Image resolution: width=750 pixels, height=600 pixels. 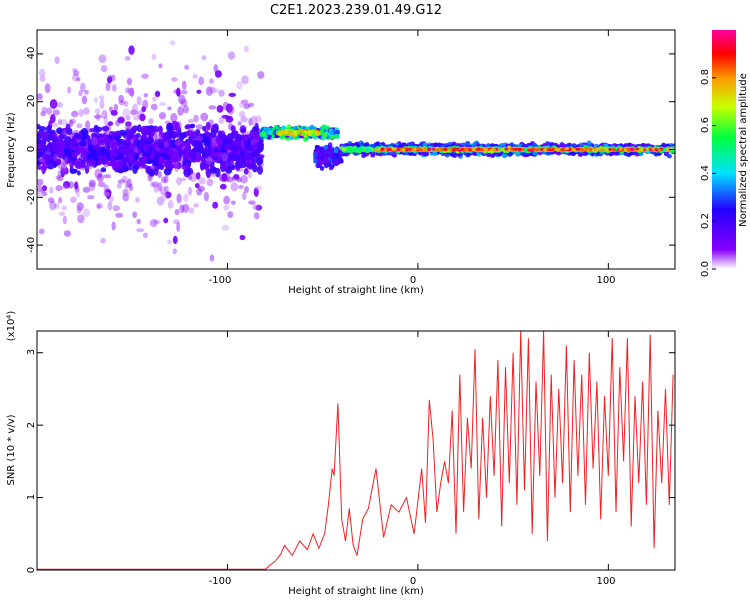 I want to click on top-ytick-label-1: -20, so click(x=31, y=197).